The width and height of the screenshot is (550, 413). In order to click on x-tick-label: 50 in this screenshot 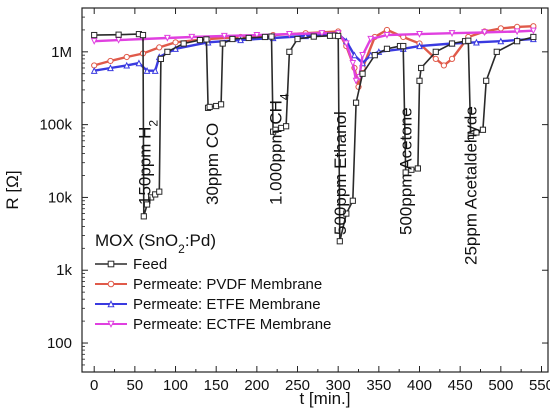, I will do `click(135, 385)`.